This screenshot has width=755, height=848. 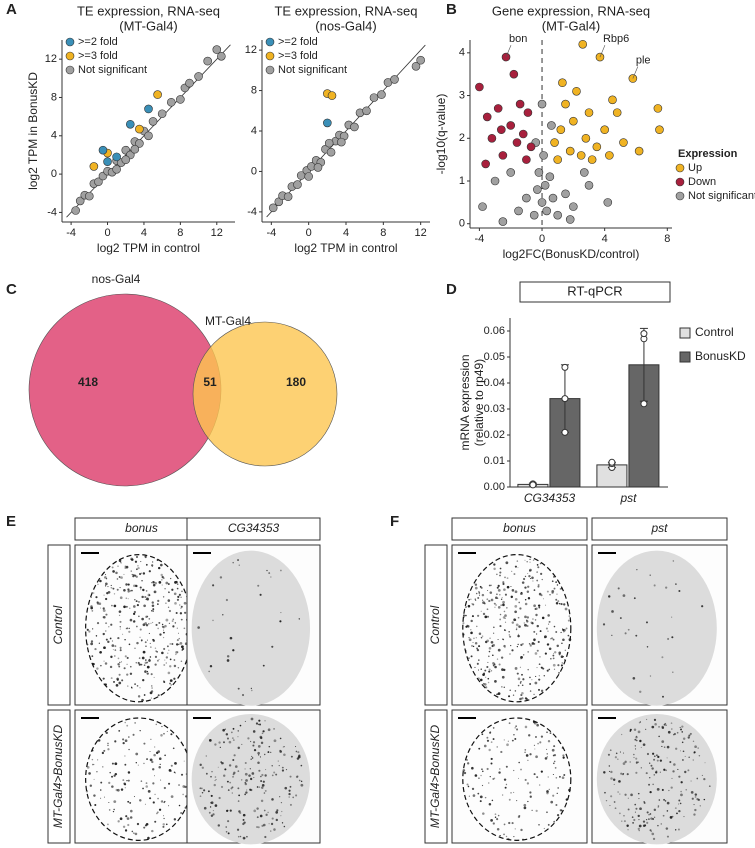 What do you see at coordinates (517, 628) in the screenshot?
I see `nucleus-outline` at bounding box center [517, 628].